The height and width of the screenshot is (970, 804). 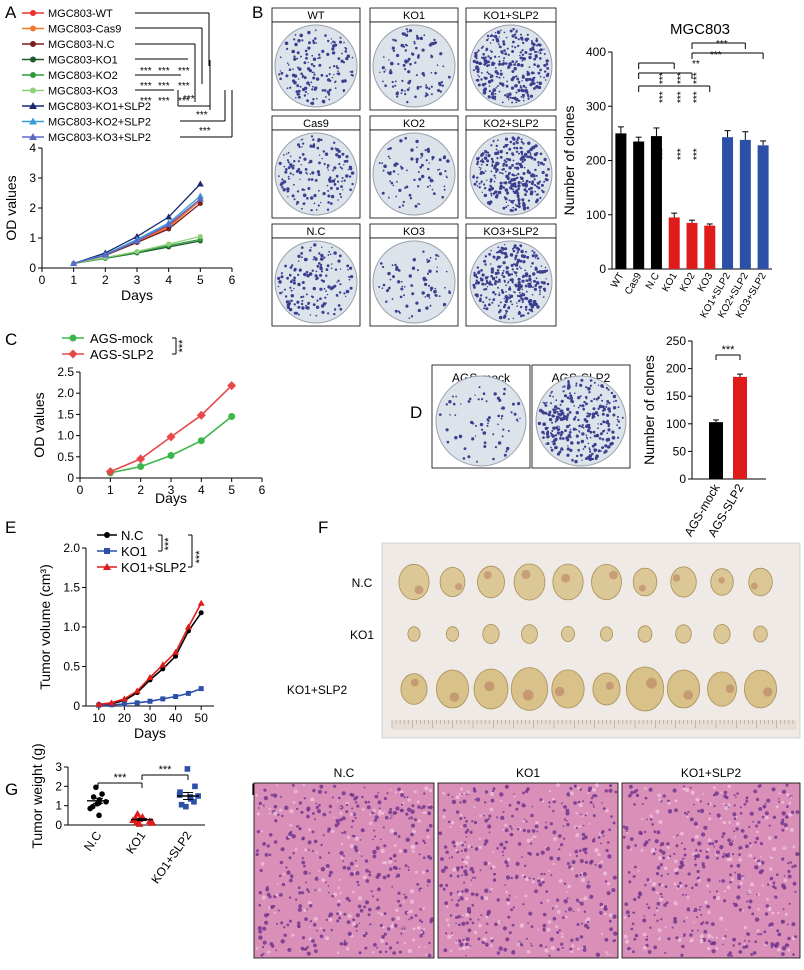 What do you see at coordinates (688, 282) in the screenshot?
I see `chart-b-x-tick-label: KO2` at bounding box center [688, 282].